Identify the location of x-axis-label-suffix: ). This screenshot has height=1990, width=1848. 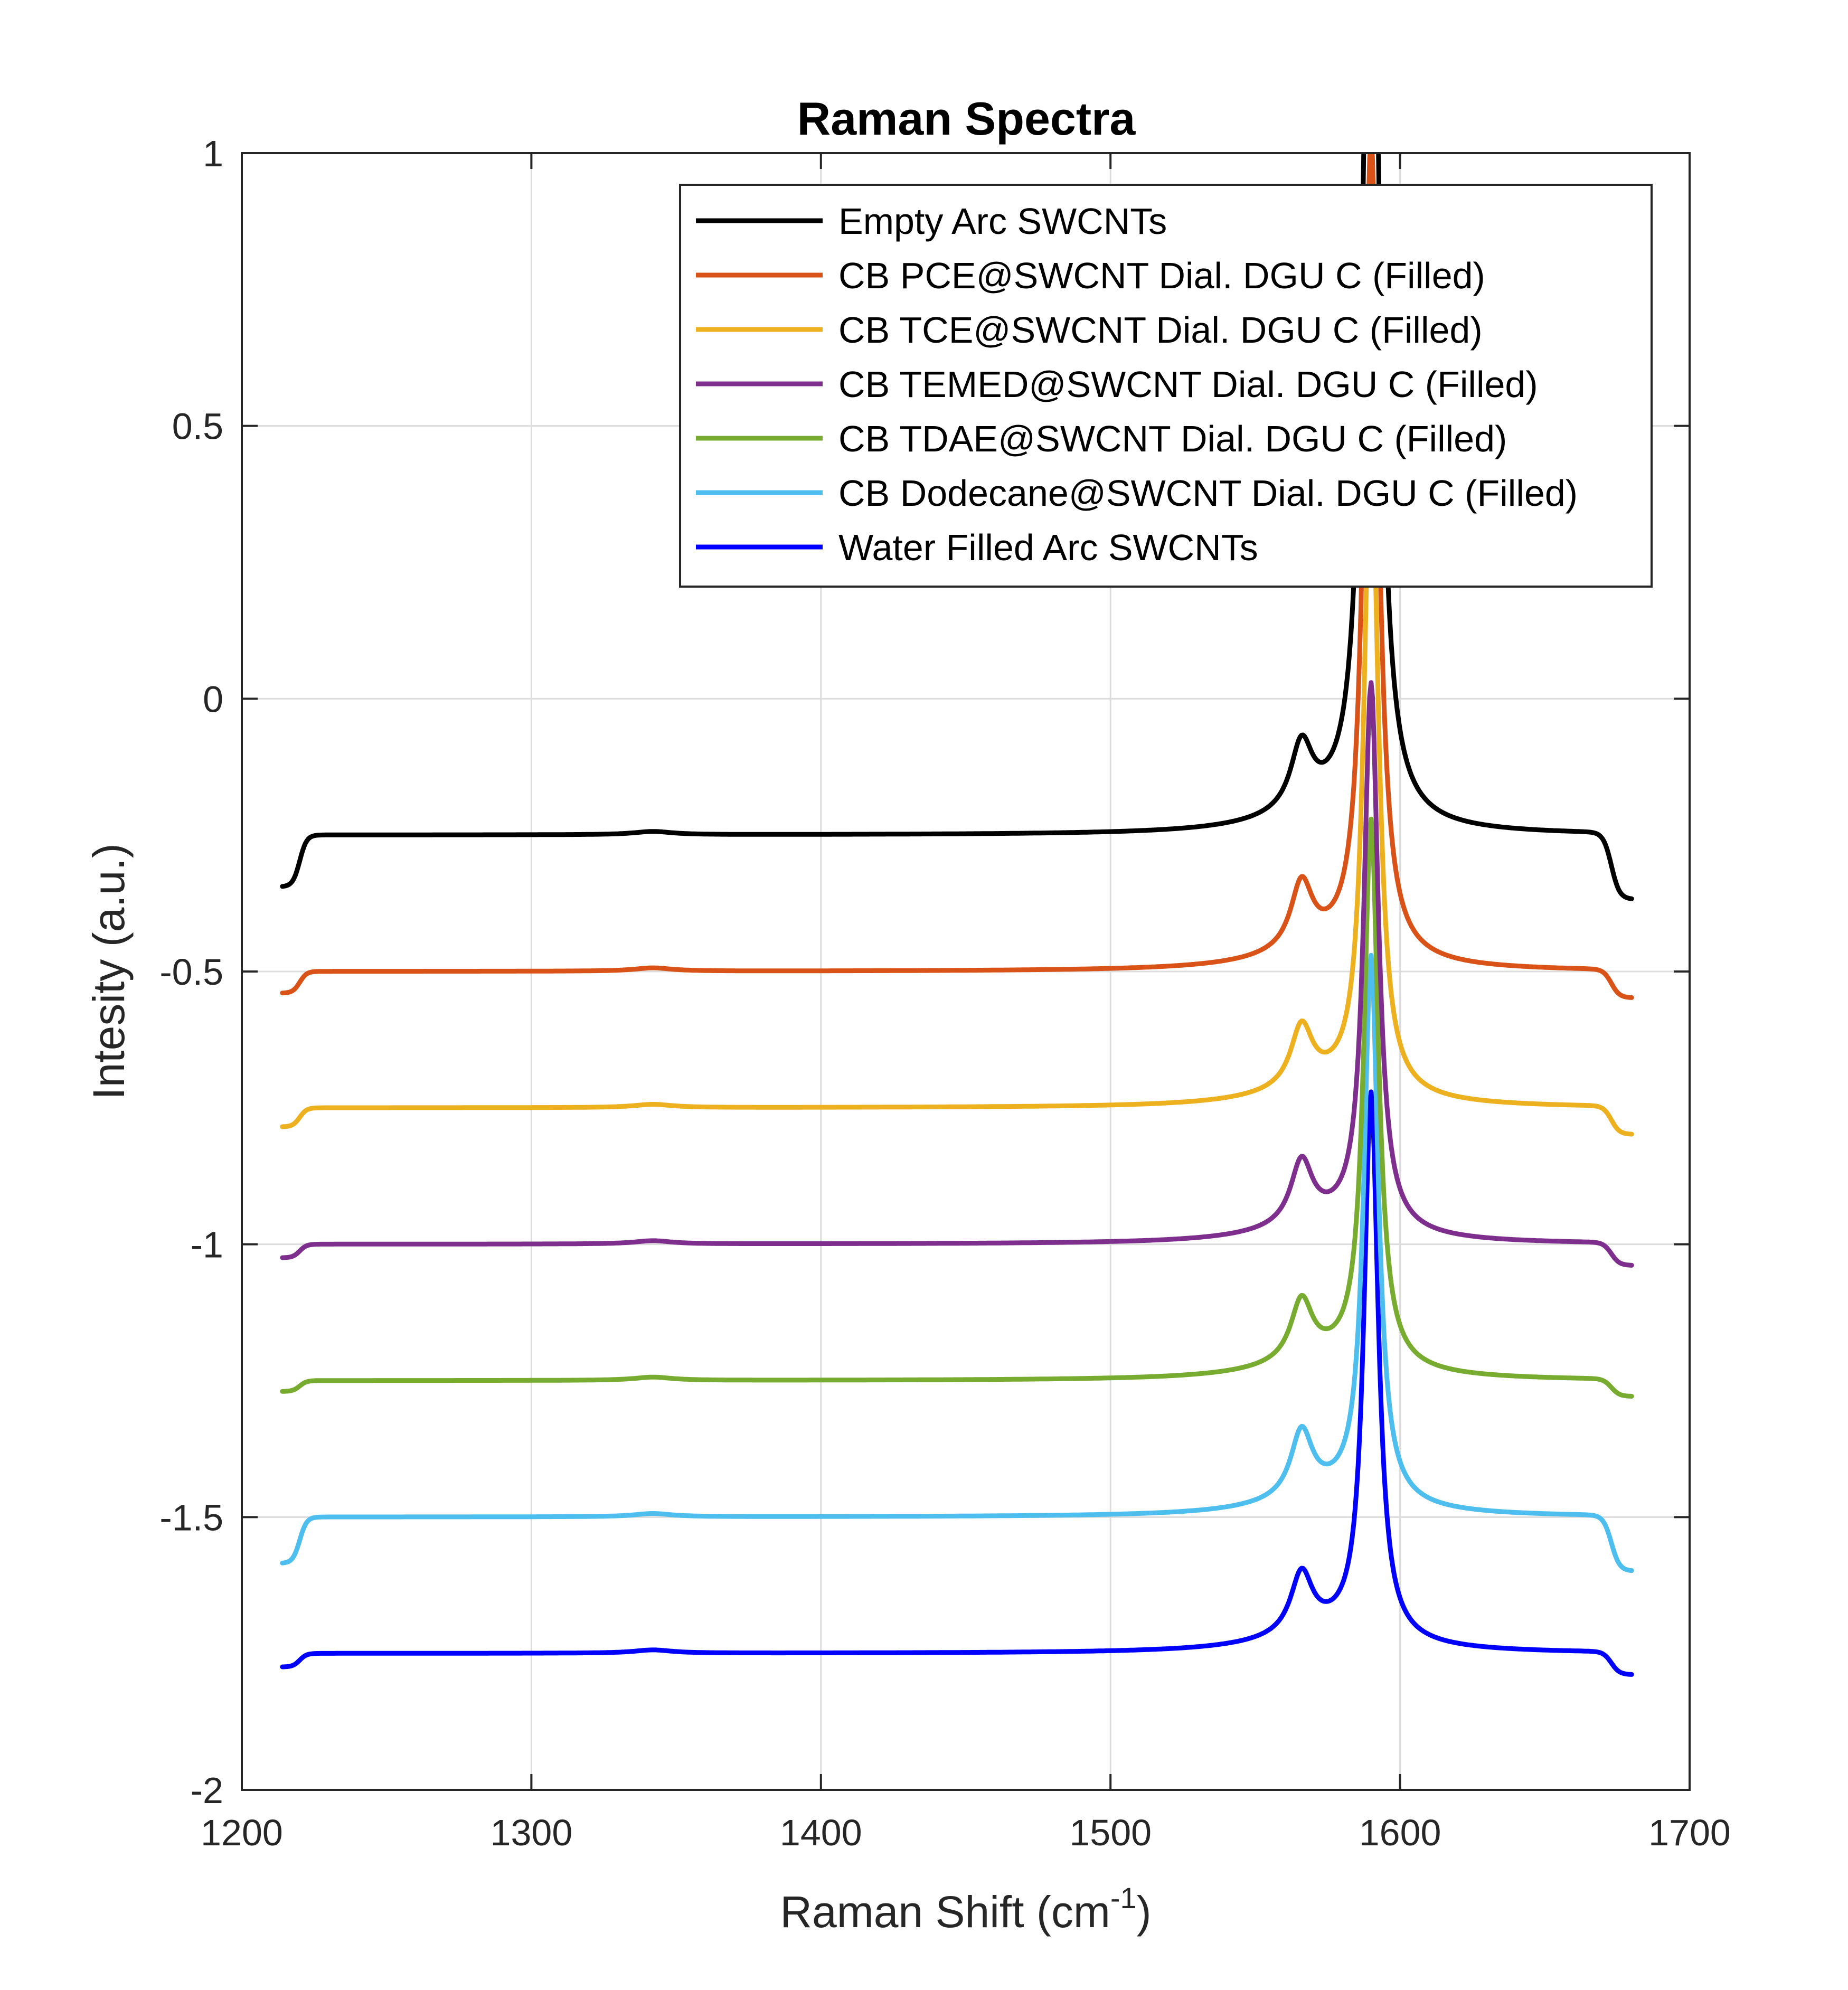
(1145, 1912).